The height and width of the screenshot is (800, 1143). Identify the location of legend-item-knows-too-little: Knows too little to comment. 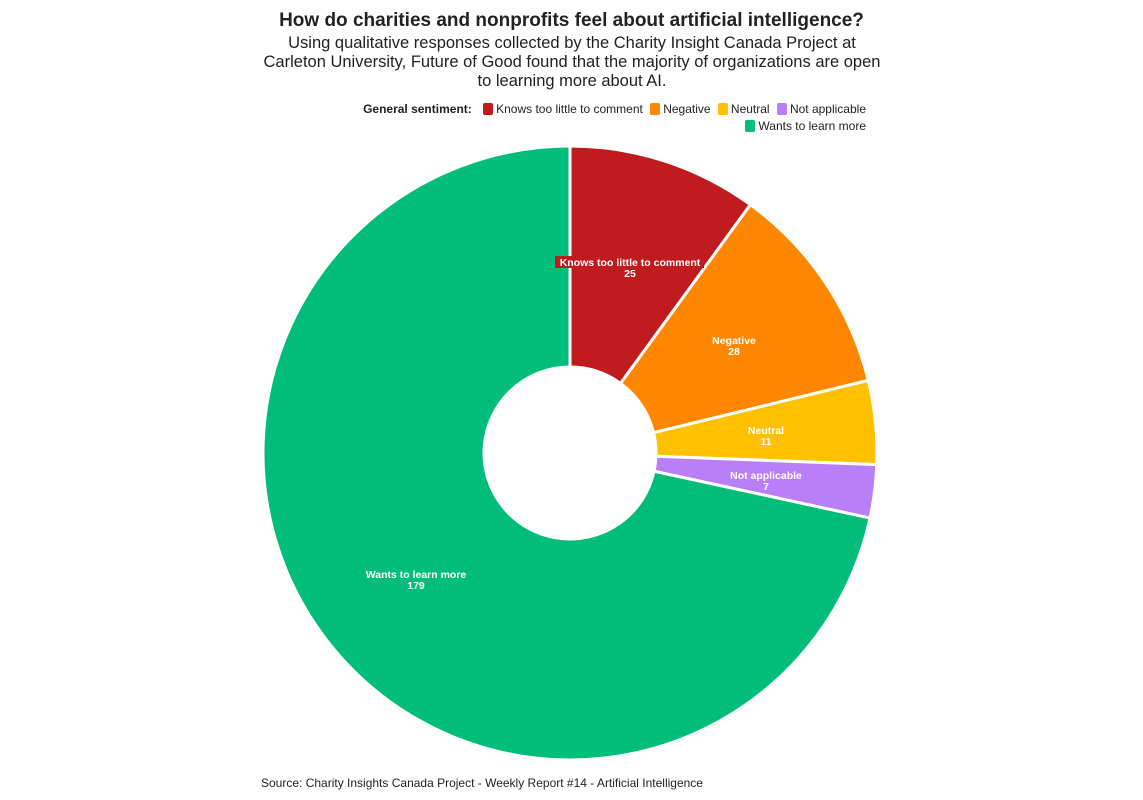
(563, 109).